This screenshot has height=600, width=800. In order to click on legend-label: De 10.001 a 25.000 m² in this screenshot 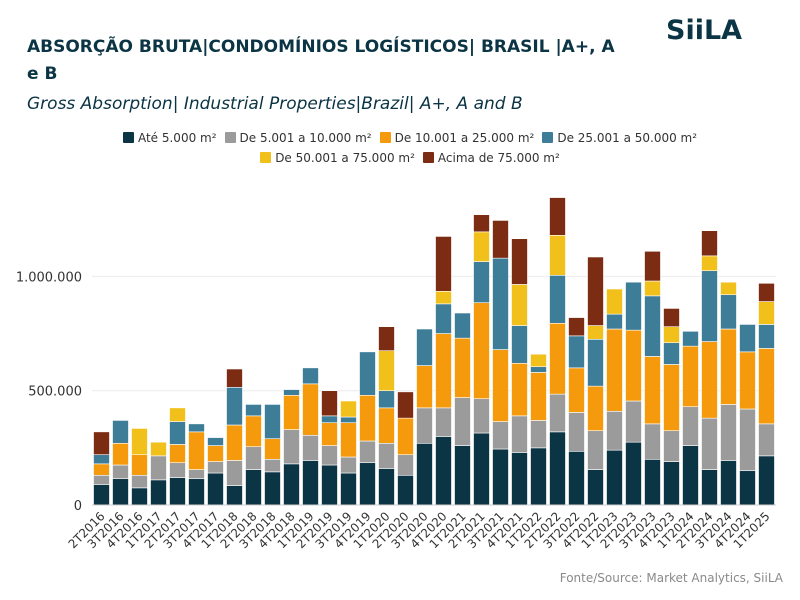, I will do `click(464, 138)`.